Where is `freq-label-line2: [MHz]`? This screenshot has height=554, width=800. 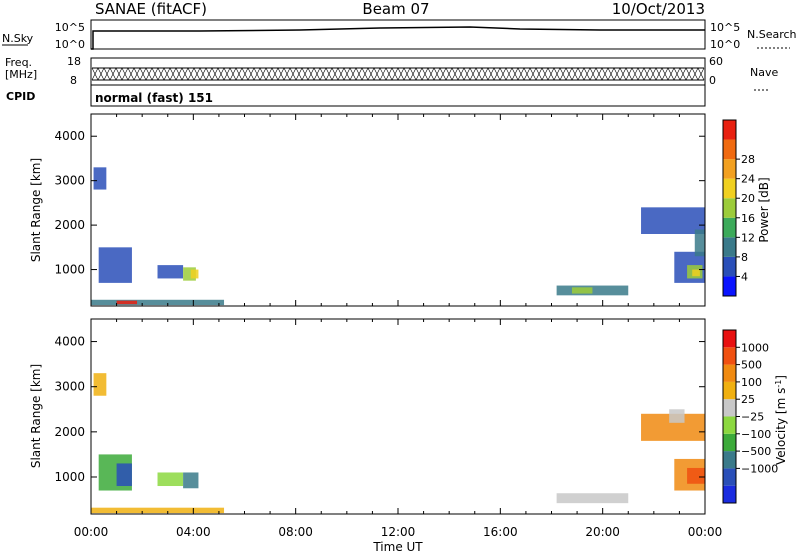 freq-label-line2: [MHz] is located at coordinates (21, 74).